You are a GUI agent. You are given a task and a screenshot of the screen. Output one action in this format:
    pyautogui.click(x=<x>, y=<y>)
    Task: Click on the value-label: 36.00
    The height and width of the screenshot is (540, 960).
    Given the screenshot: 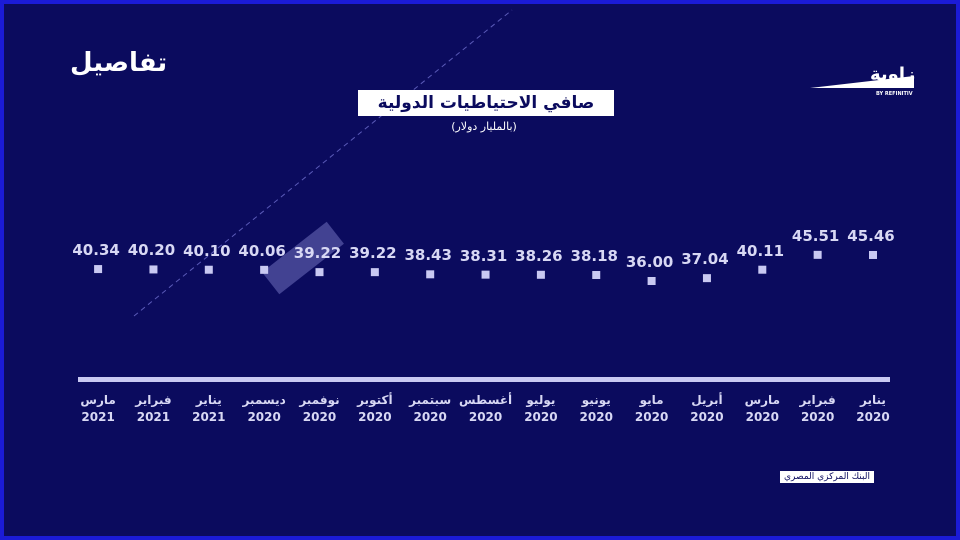 What is the action you would take?
    pyautogui.click(x=649, y=262)
    